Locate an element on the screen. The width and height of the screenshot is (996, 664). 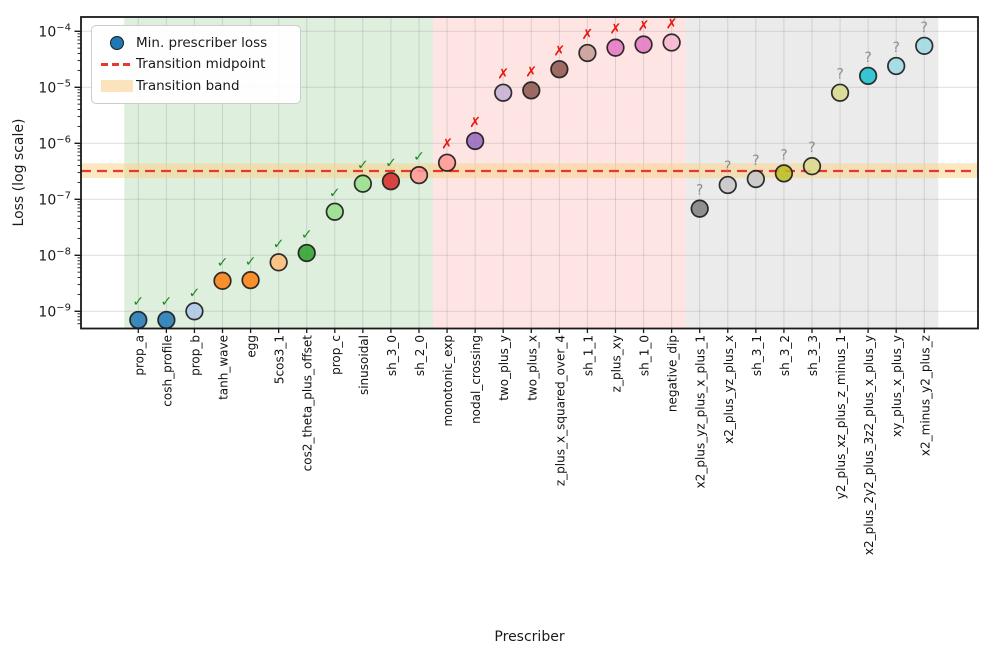
x-tick-label: prop_b is located at coordinates (195, 355).